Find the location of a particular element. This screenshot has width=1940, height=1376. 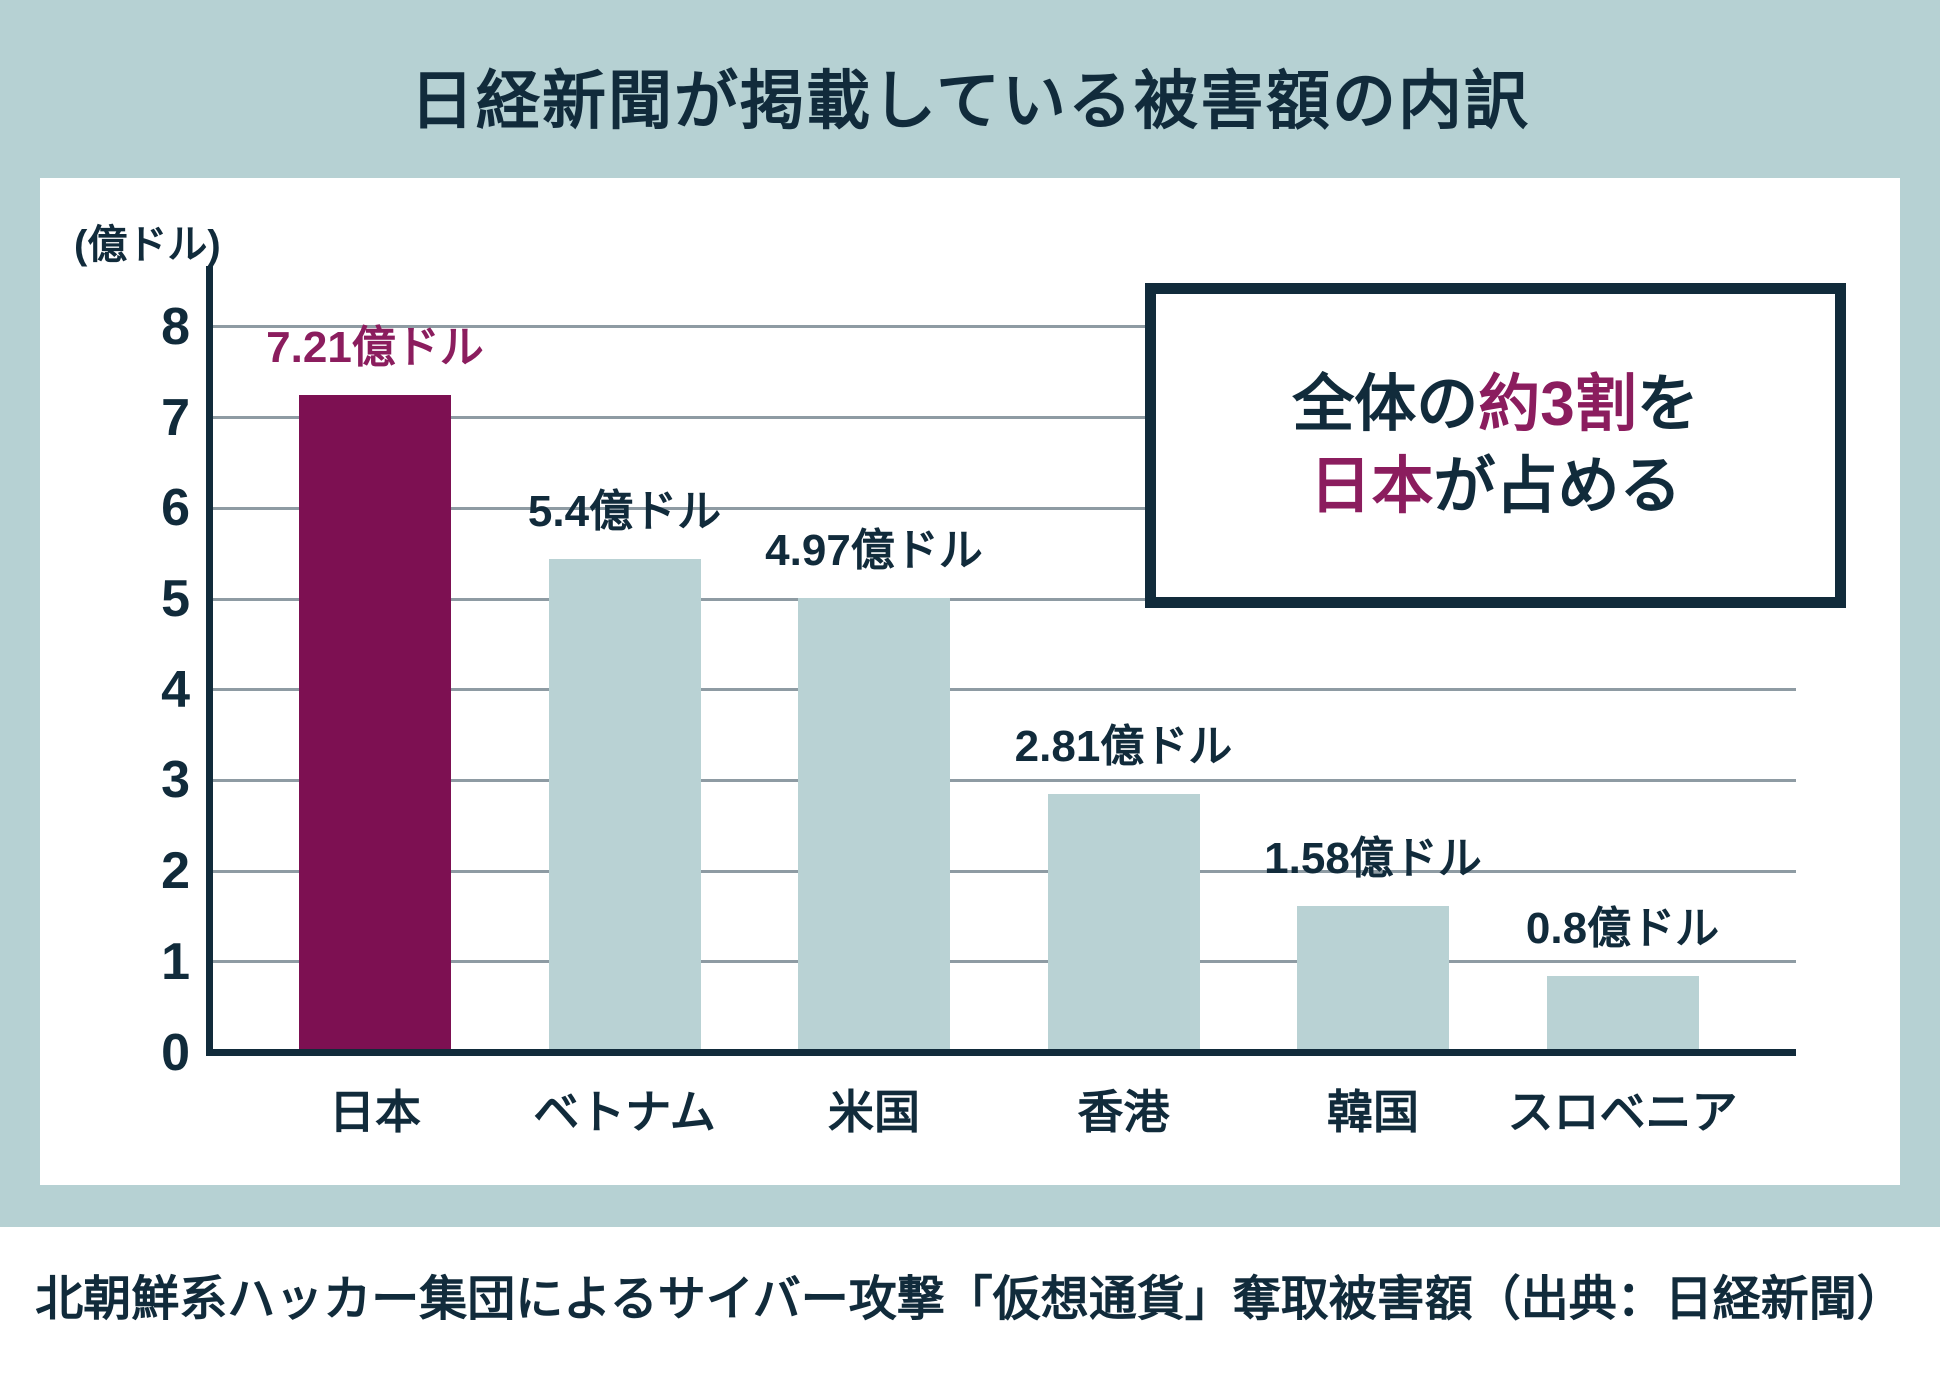

y-tick-label-7: 7 is located at coordinates (175, 417).